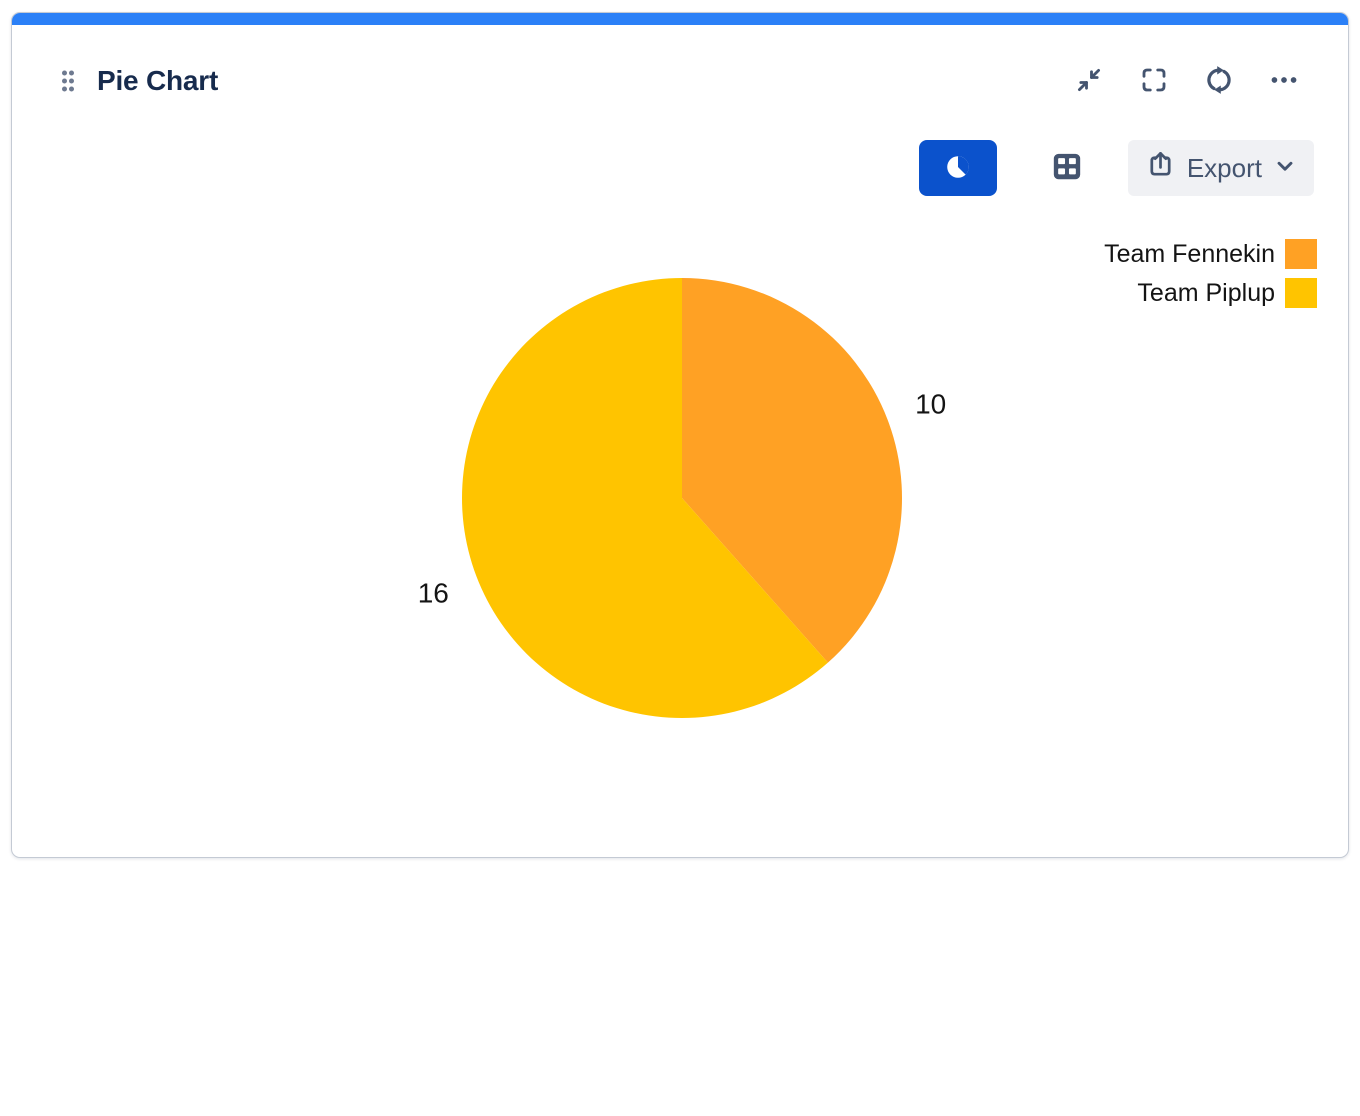 This screenshot has width=1360, height=1116. Describe the element at coordinates (1285, 168) in the screenshot. I see `chevron-down-icon` at that location.